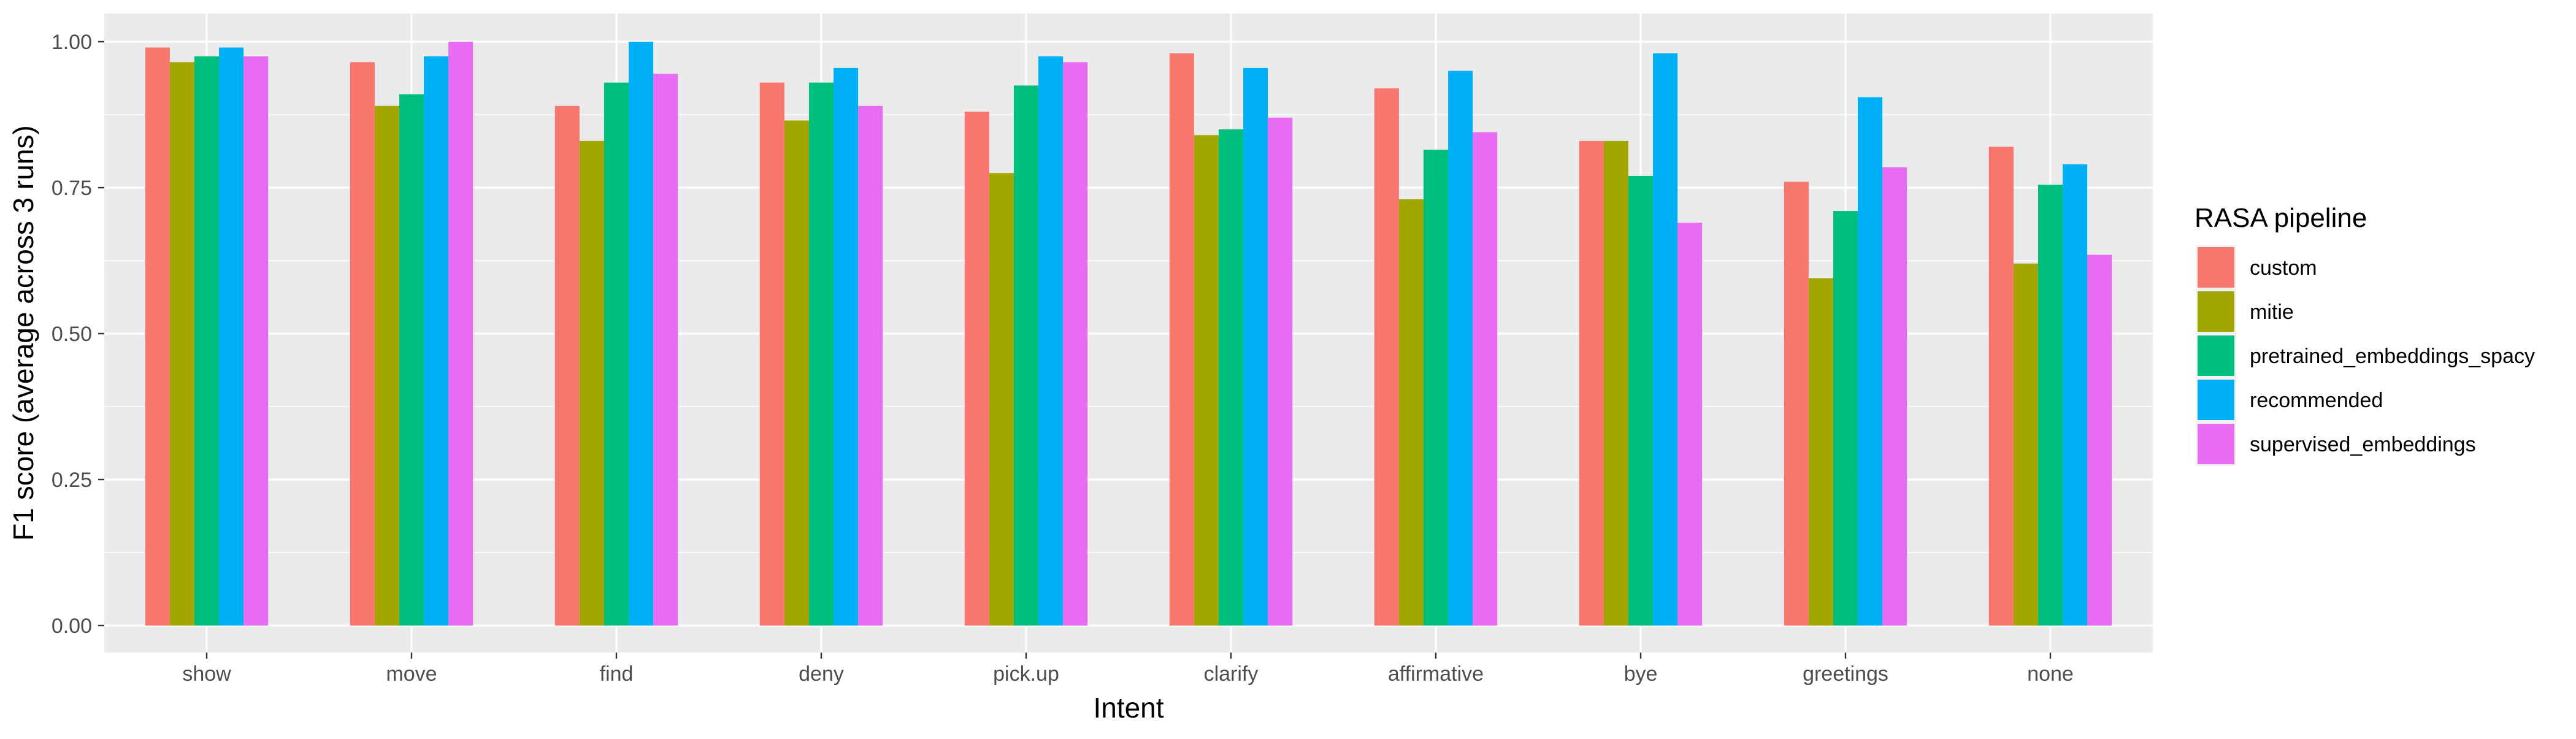  I want to click on legend-key-supervised_embeddings, so click(2216, 444).